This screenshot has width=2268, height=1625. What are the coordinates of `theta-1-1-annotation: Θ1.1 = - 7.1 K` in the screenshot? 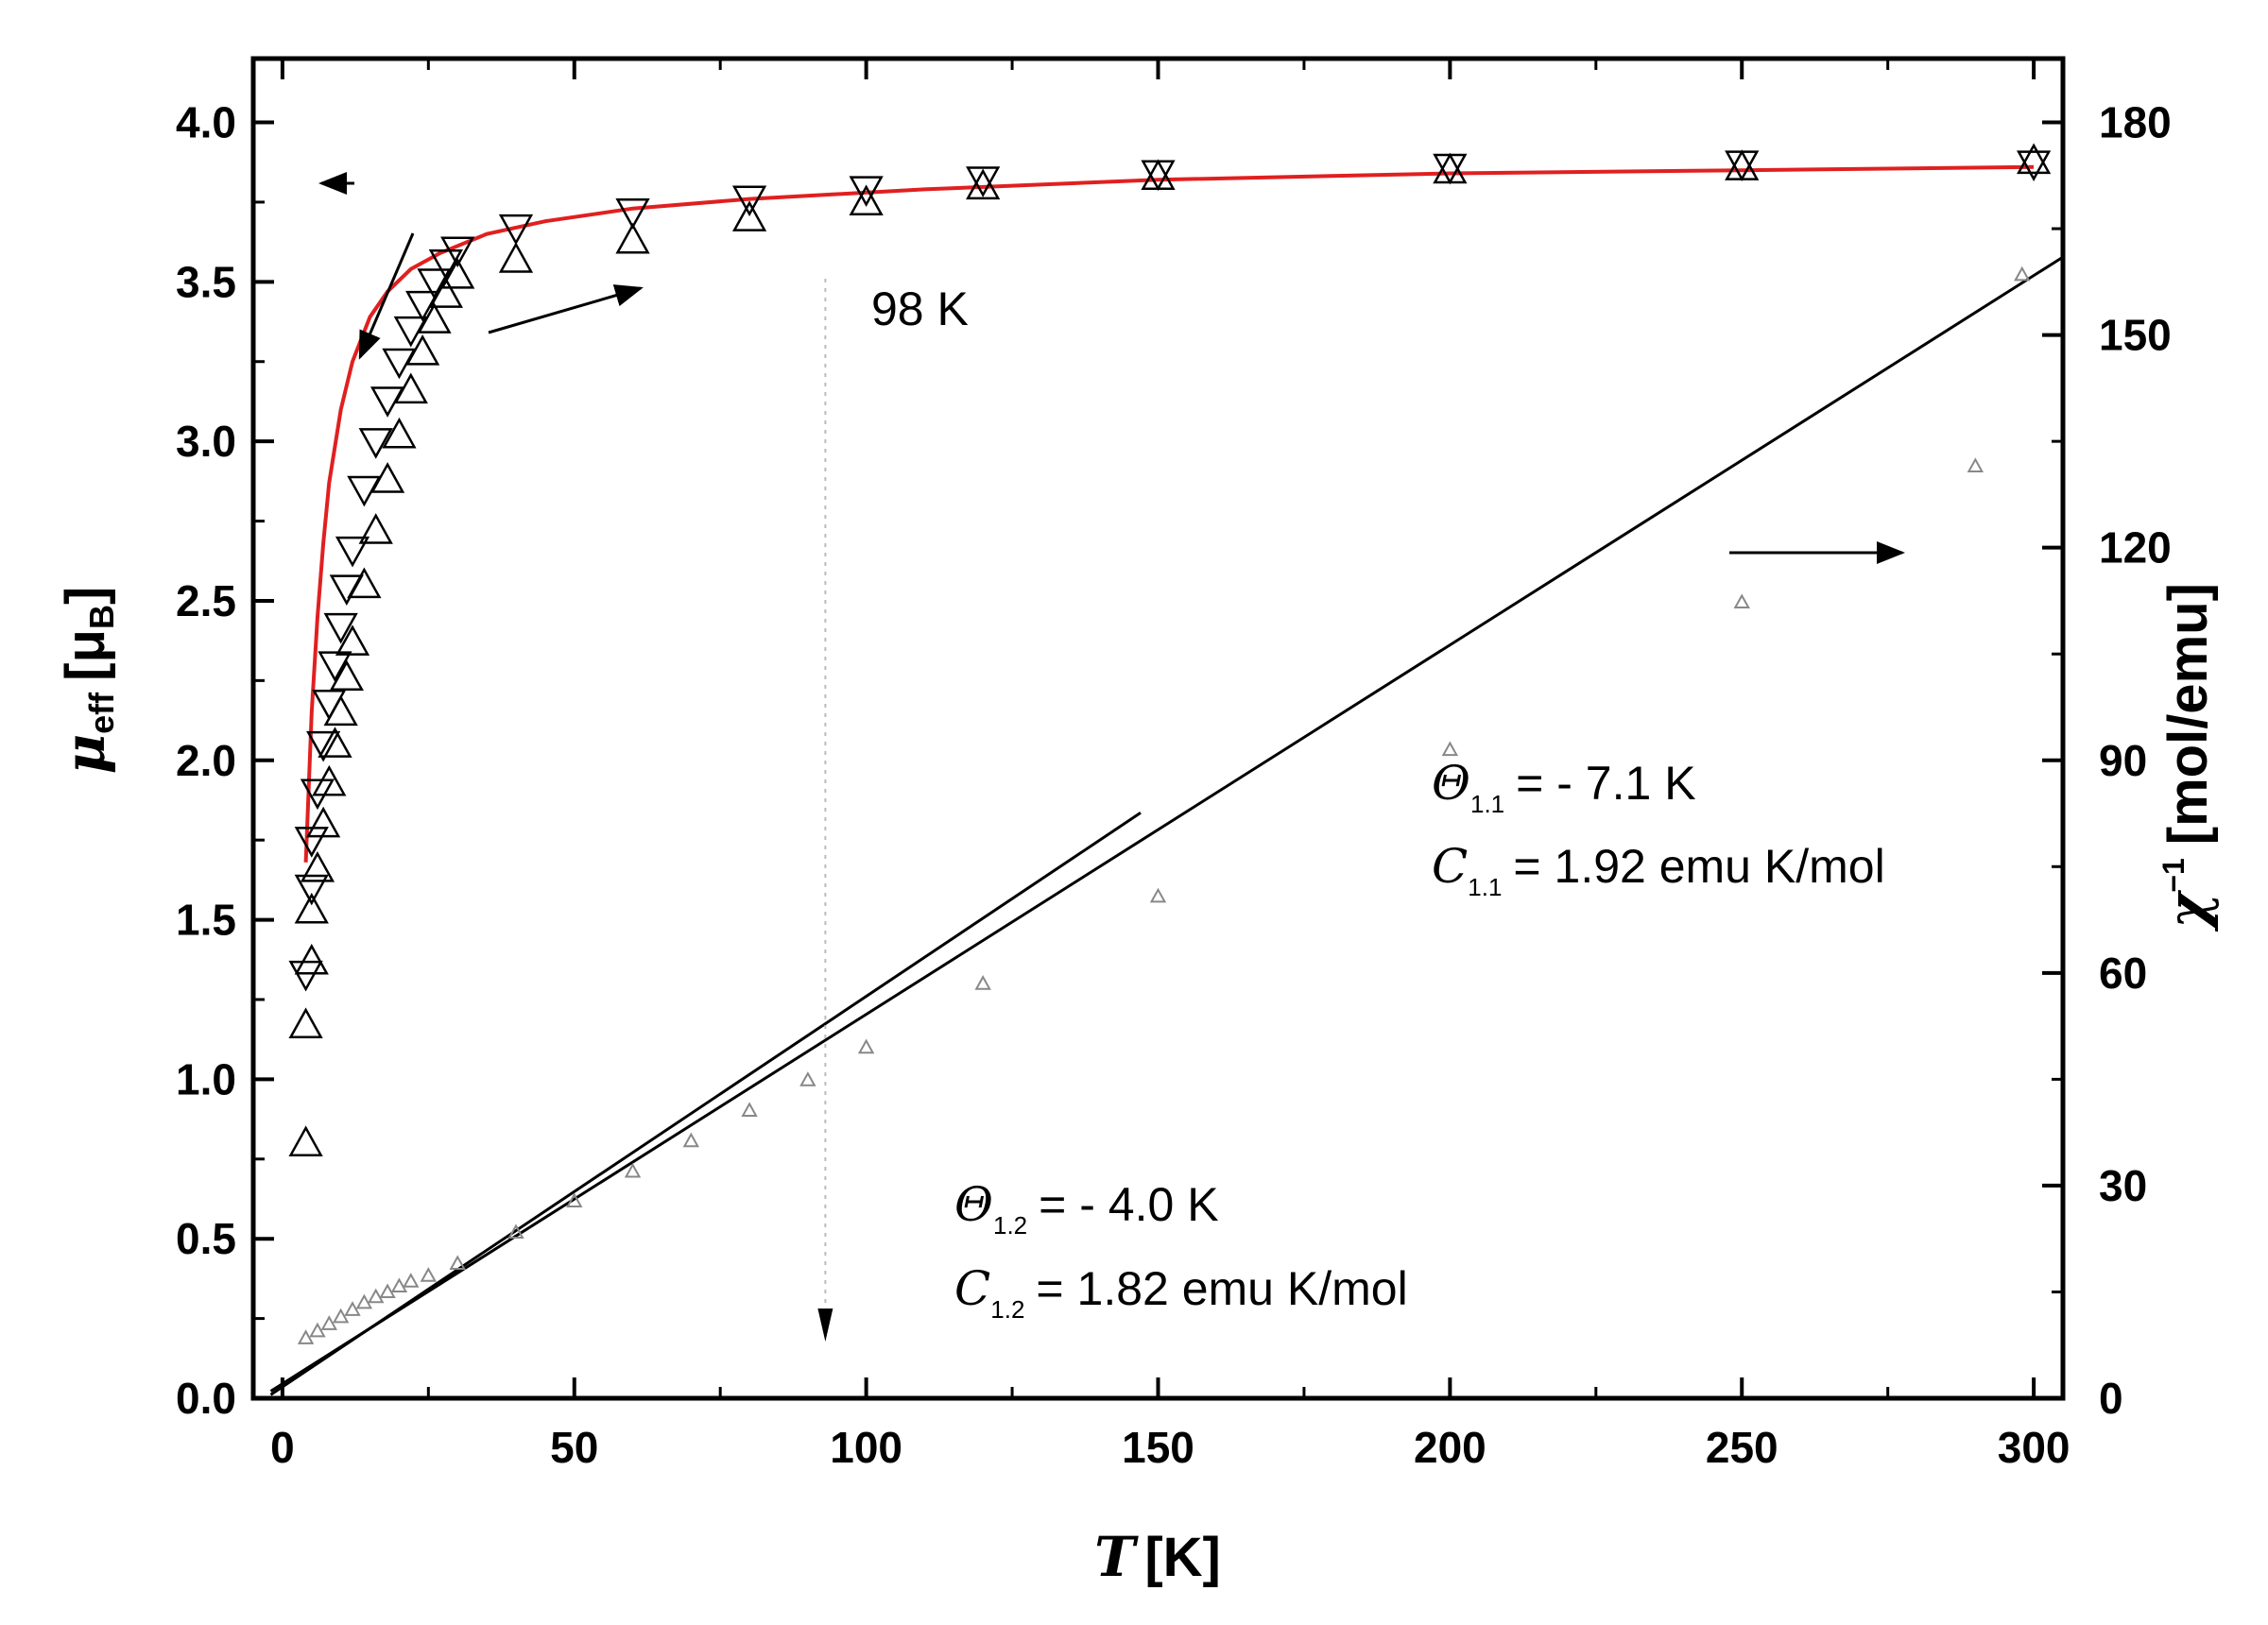 It's located at (1564, 787).